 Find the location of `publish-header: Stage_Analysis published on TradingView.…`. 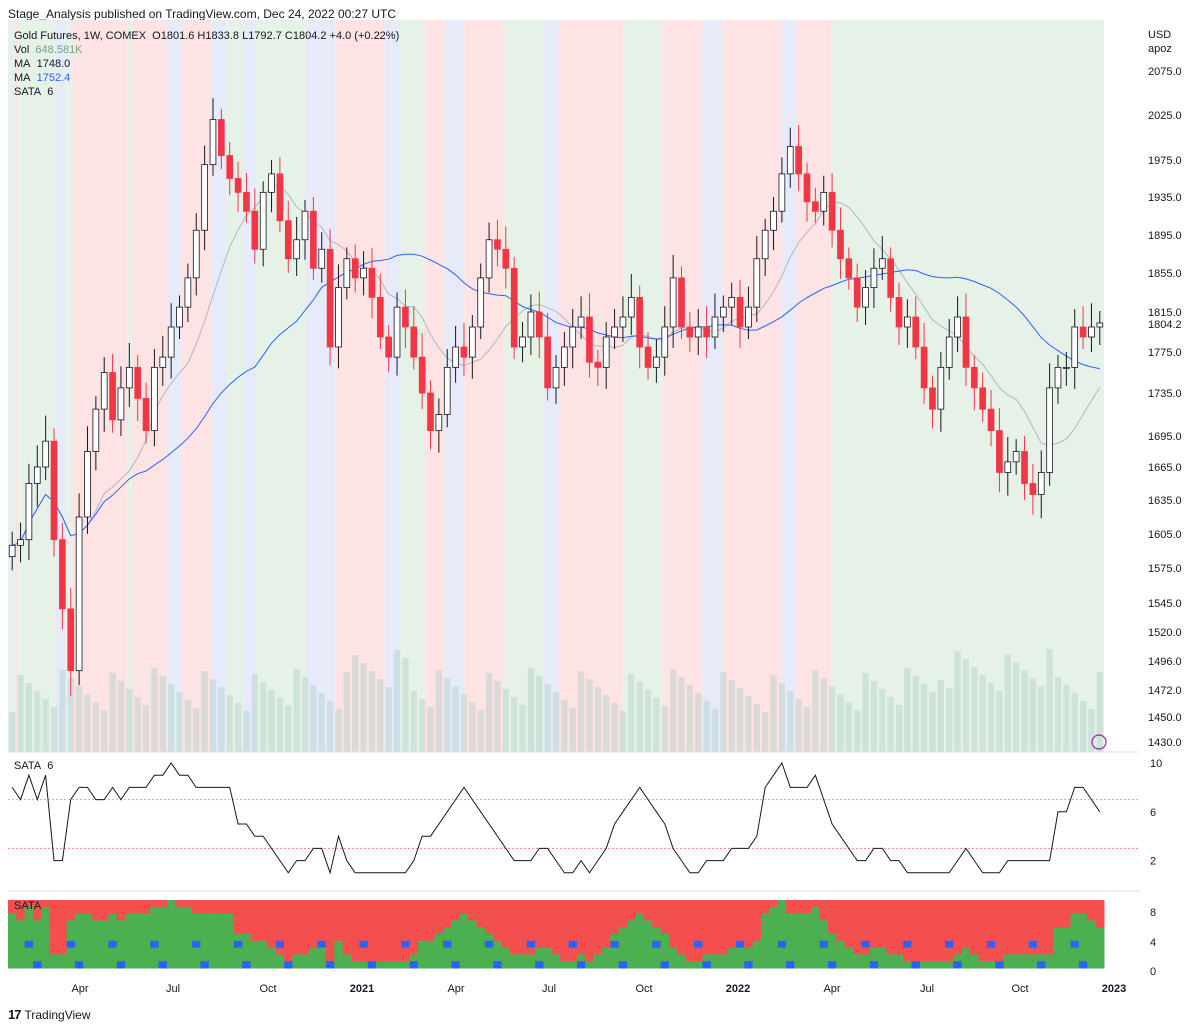

publish-header: Stage_Analysis published on TradingView.… is located at coordinates (202, 14).